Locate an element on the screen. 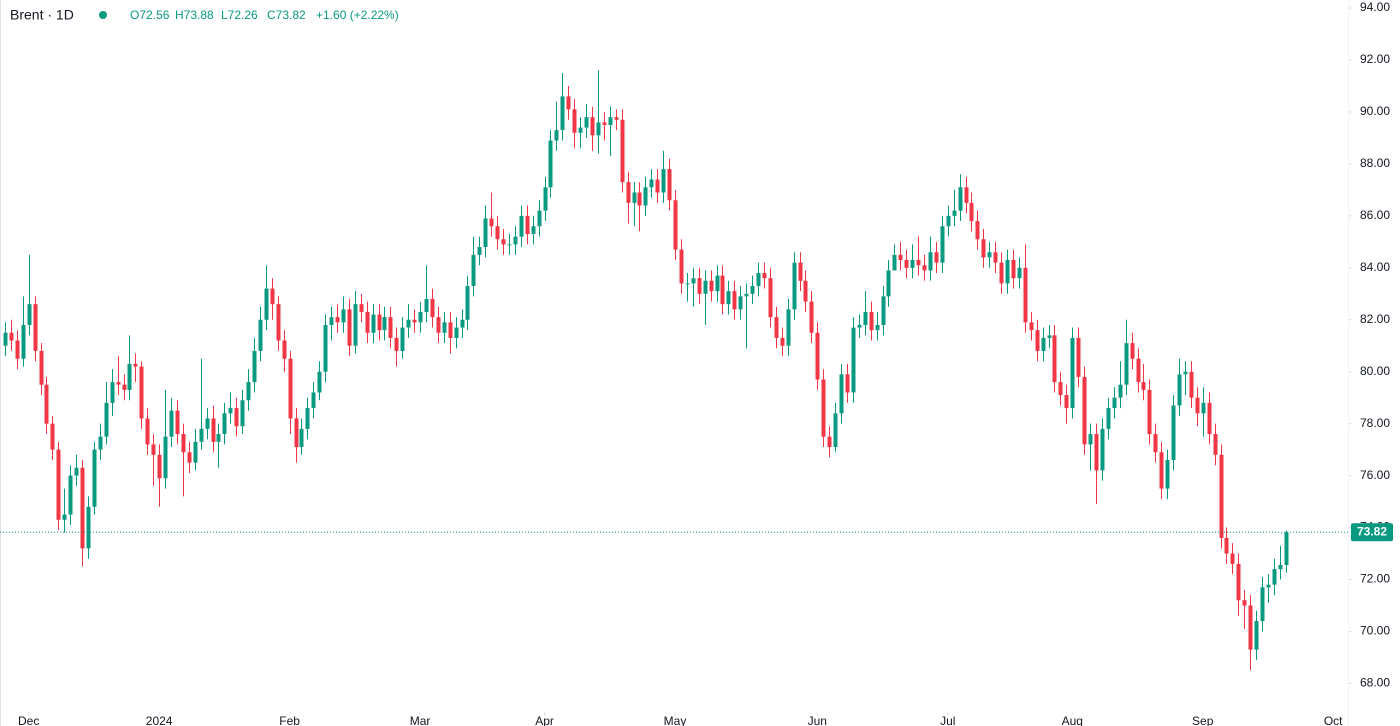  x-tick-label: Jun is located at coordinates (817, 720).